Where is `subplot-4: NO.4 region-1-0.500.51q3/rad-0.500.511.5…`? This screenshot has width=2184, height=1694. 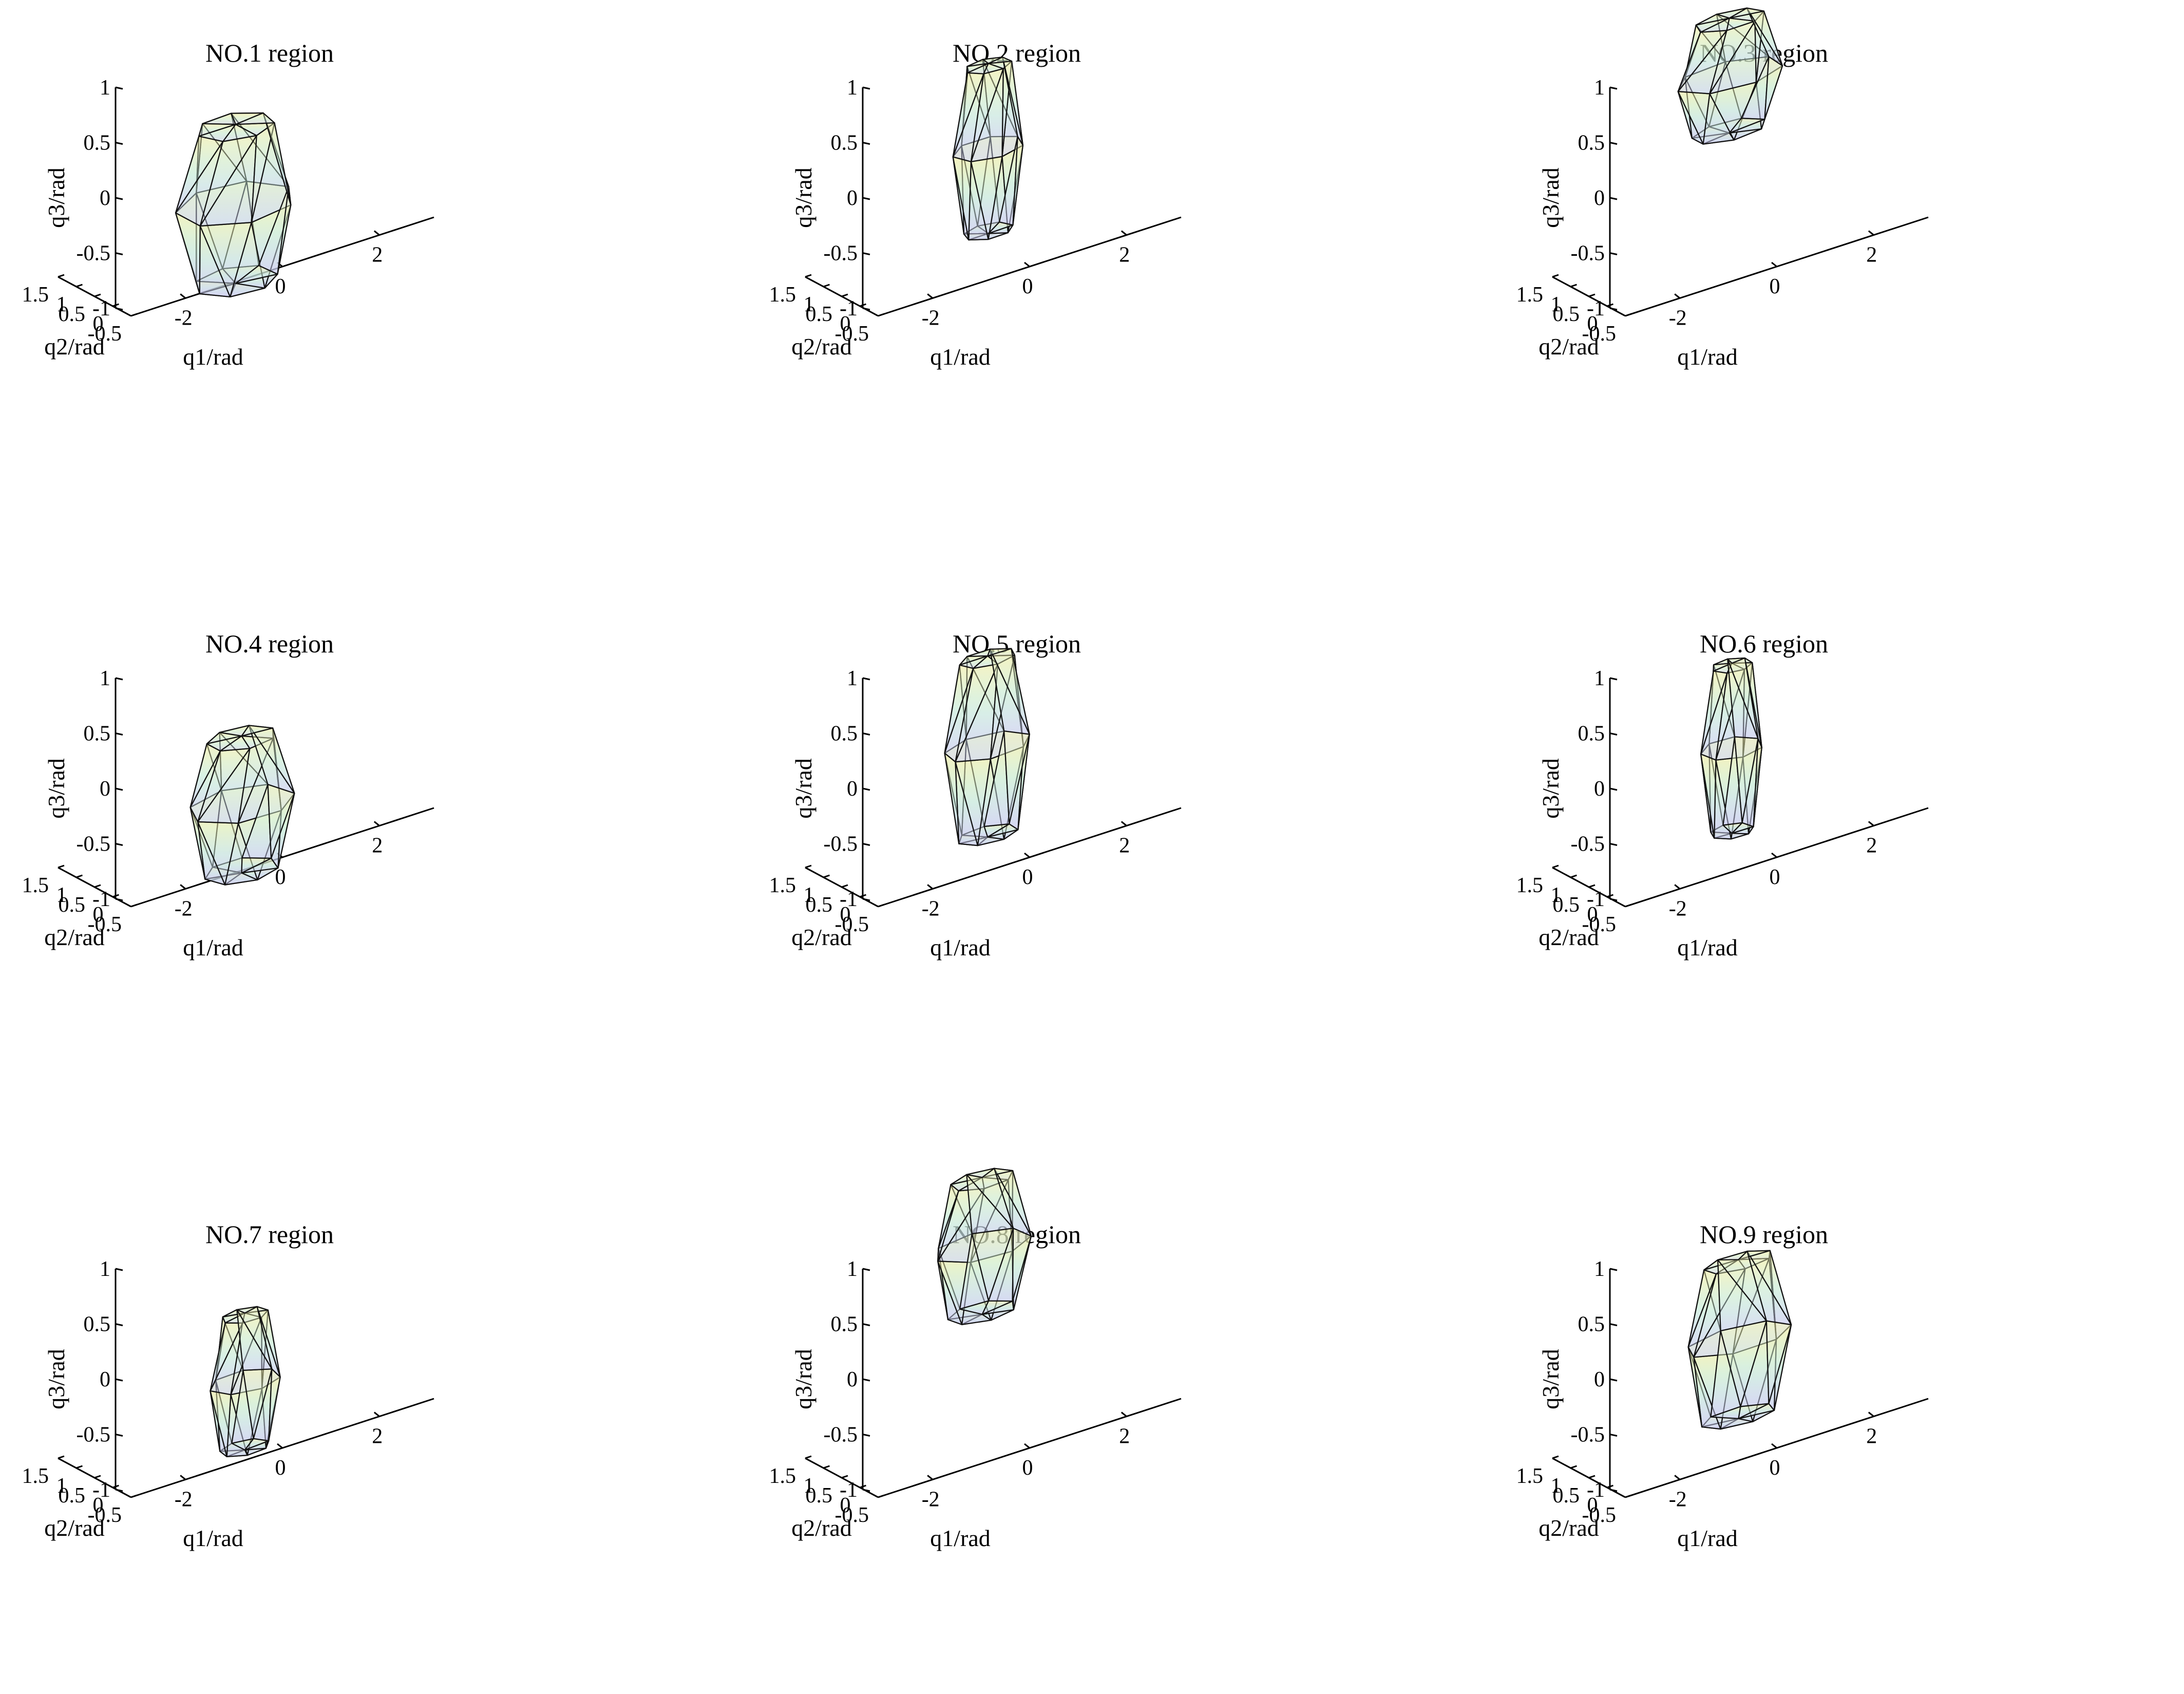
subplot-4: NO.4 region-1-0.500.51q3/rad-0.500.511.5… is located at coordinates (228, 795).